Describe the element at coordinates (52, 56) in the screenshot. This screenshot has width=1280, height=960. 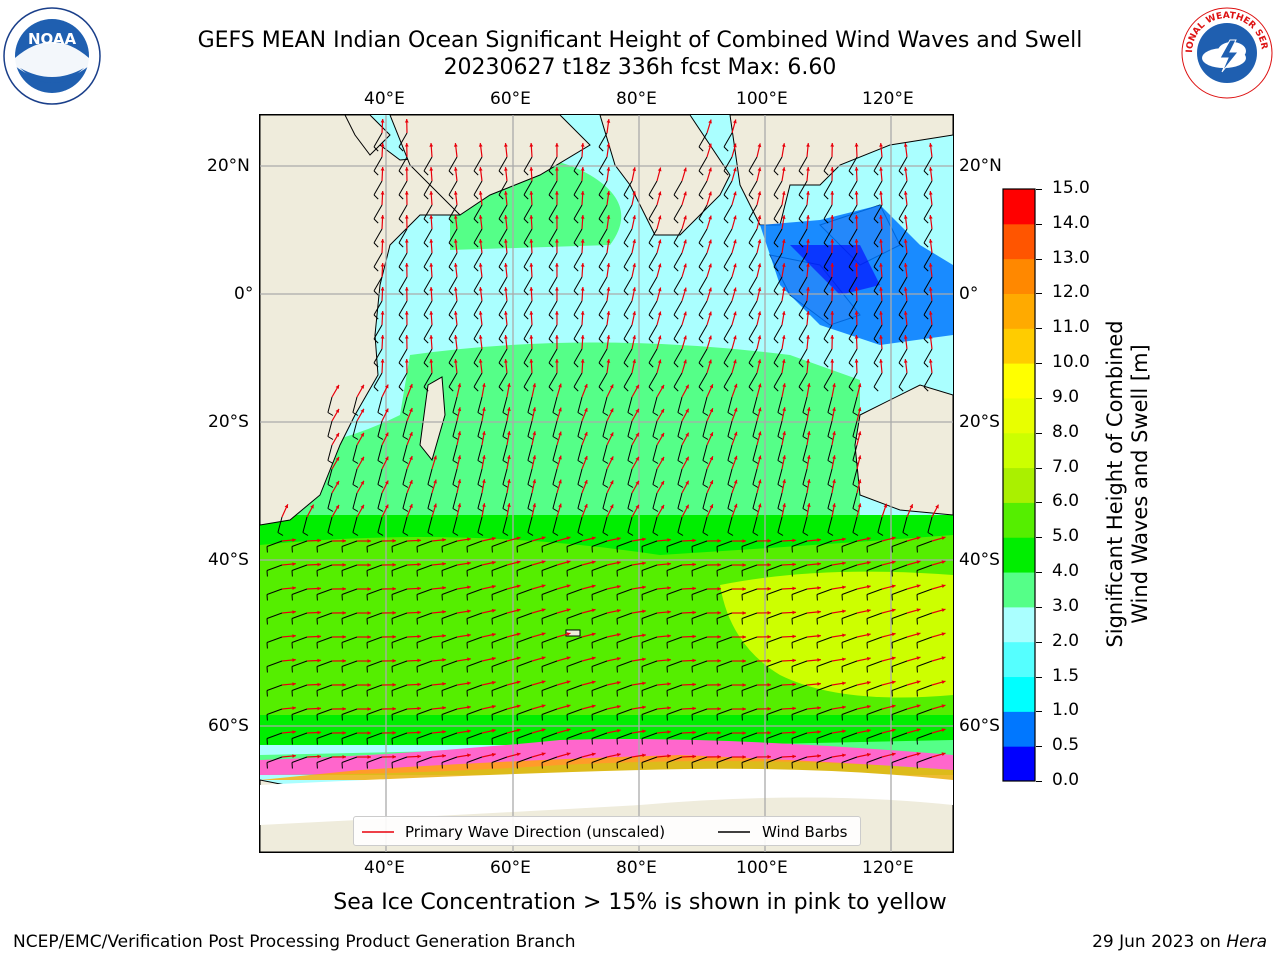
I see `noaa-logo: NOAA` at that location.